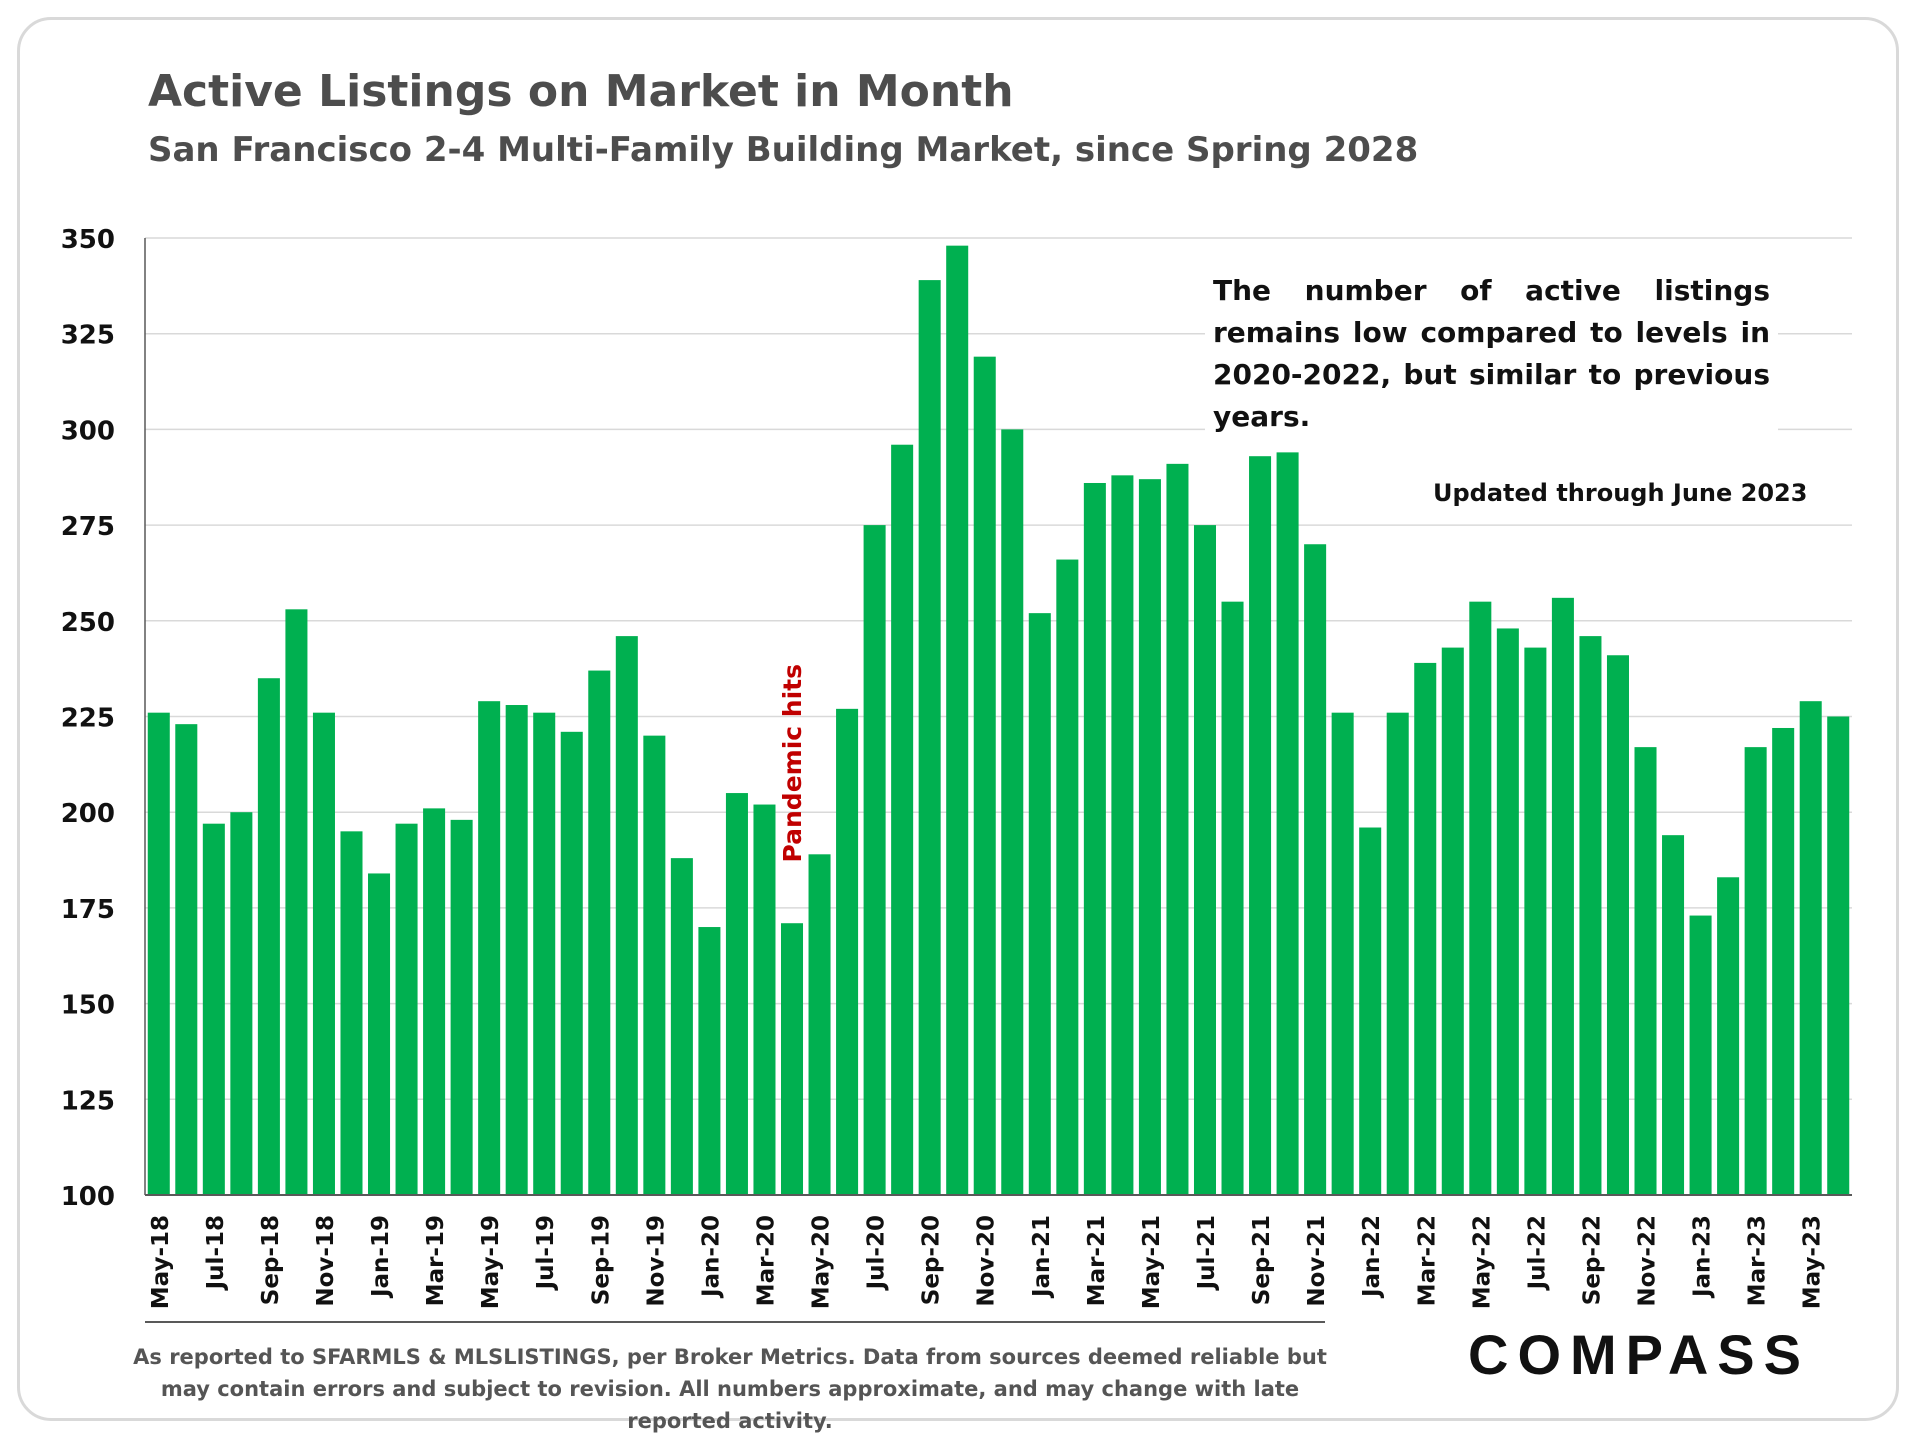 The width and height of the screenshot is (1920, 1440). What do you see at coordinates (1372, 1257) in the screenshot?
I see `x-tick-label: Jan-22` at bounding box center [1372, 1257].